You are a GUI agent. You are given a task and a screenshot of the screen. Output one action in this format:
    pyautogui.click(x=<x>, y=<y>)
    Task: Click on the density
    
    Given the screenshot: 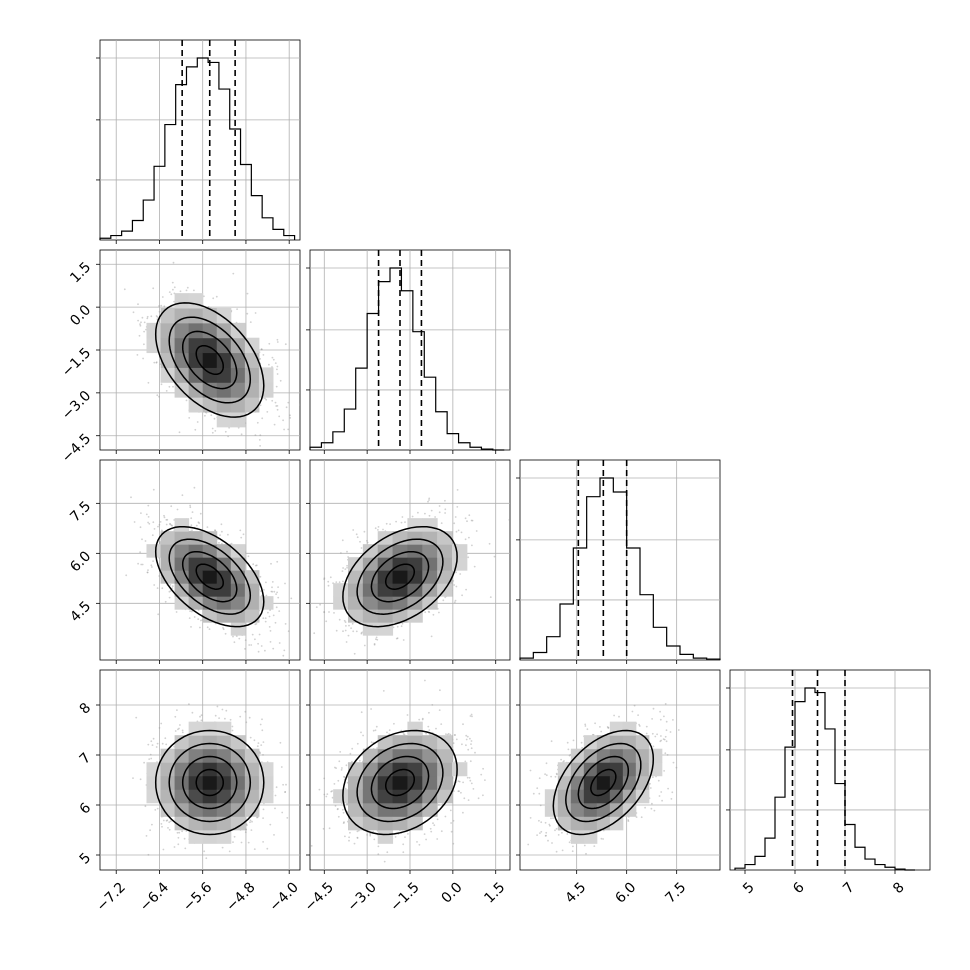 What is the action you would take?
    pyautogui.click(x=209, y=571)
    